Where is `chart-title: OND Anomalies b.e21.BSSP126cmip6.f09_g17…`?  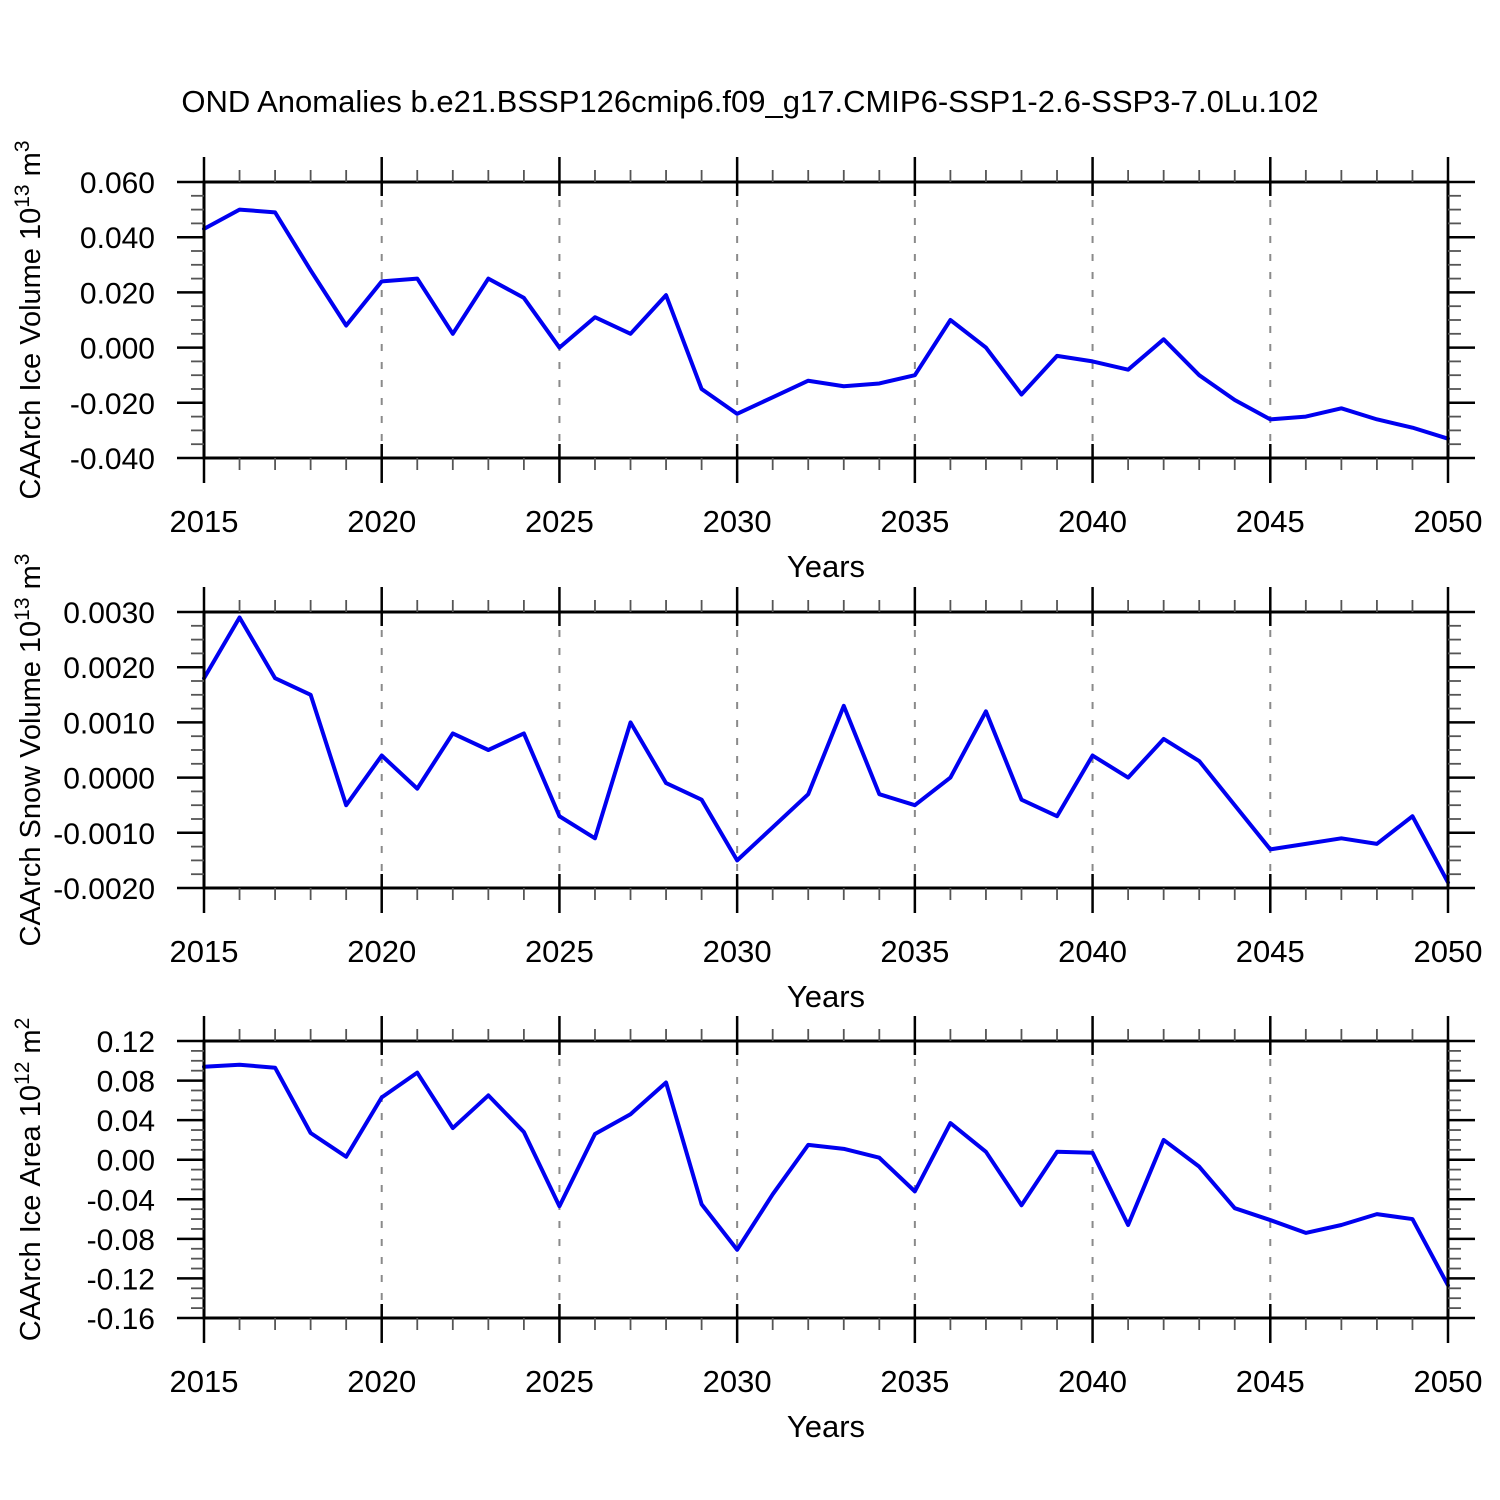 chart-title: OND Anomalies b.e21.BSSP126cmip6.f09_g17… is located at coordinates (750, 101).